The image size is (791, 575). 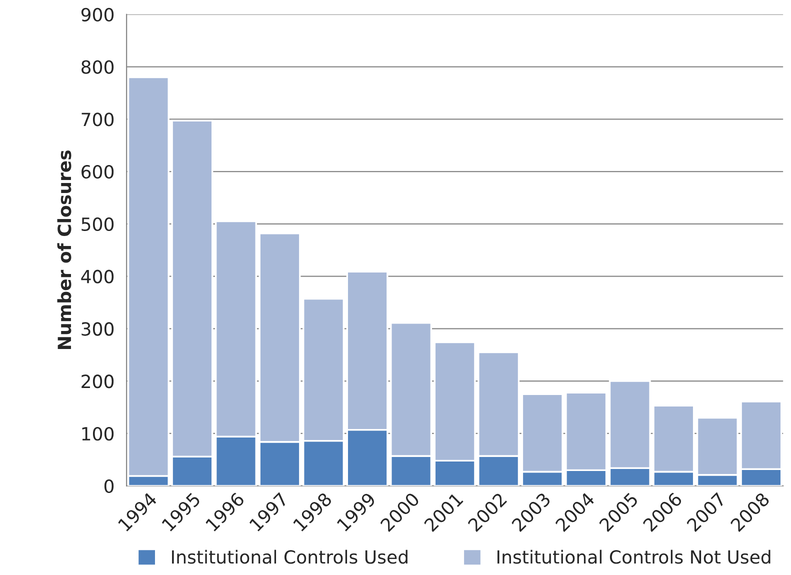 What do you see at coordinates (98, 224) in the screenshot?
I see `y-tick-label: 500` at bounding box center [98, 224].